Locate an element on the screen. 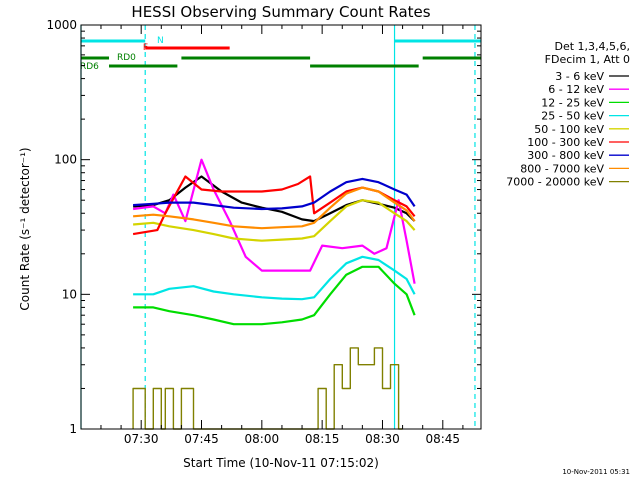 The width and height of the screenshot is (640, 480). legend-header-line-2: FDecim 1, Att 0 is located at coordinates (587, 59).